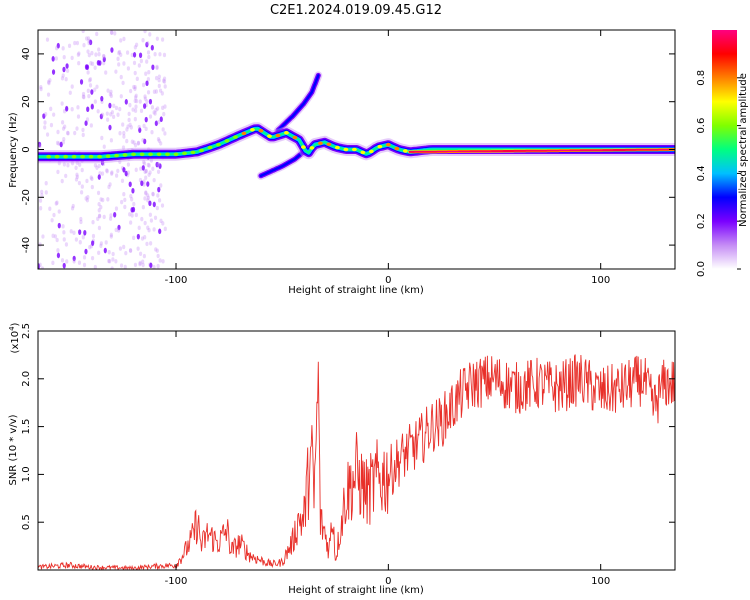 The height and width of the screenshot is (600, 750). Describe the element at coordinates (356, 290) in the screenshot. I see `spectrogram-x-label: Height of straight line (km)` at that location.